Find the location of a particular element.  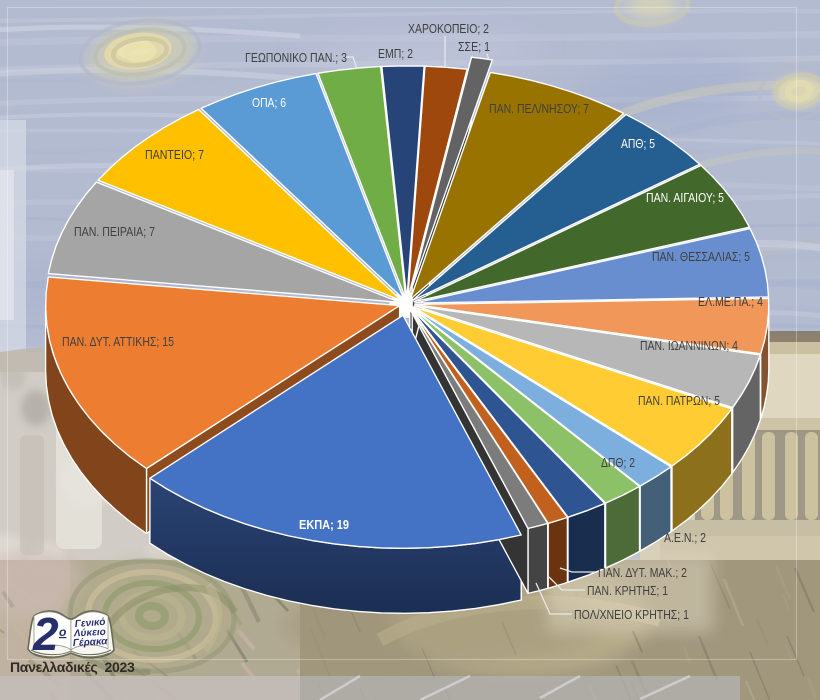

svg-text: Γενικό is located at coordinates (89, 623).